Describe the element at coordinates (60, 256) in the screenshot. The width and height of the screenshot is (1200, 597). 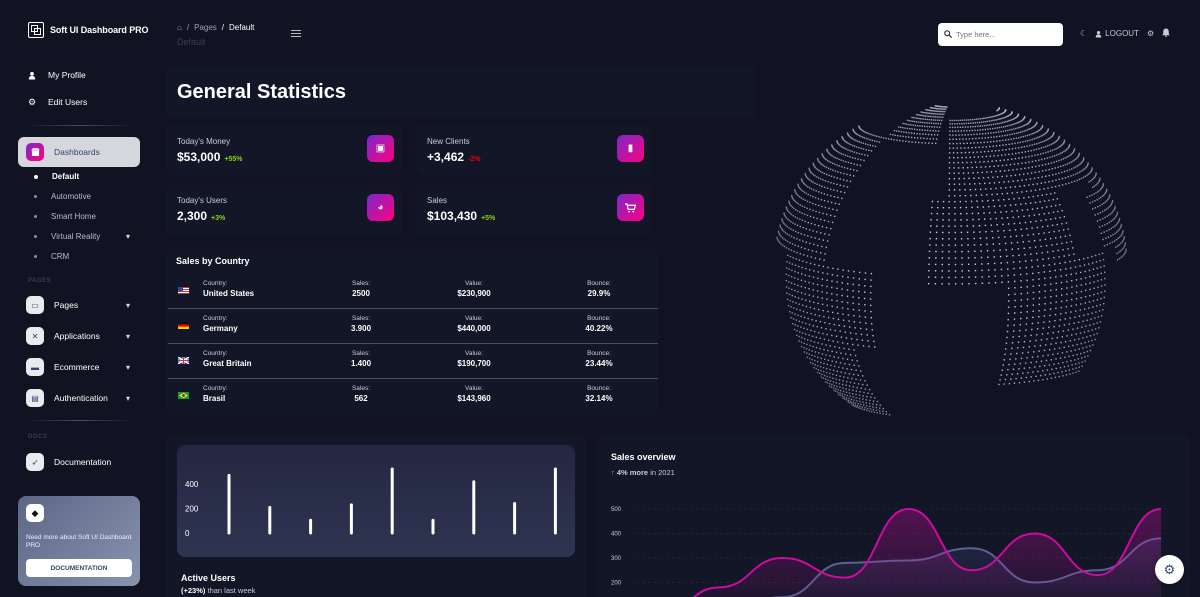
I see `subitem-label: CRM` at that location.